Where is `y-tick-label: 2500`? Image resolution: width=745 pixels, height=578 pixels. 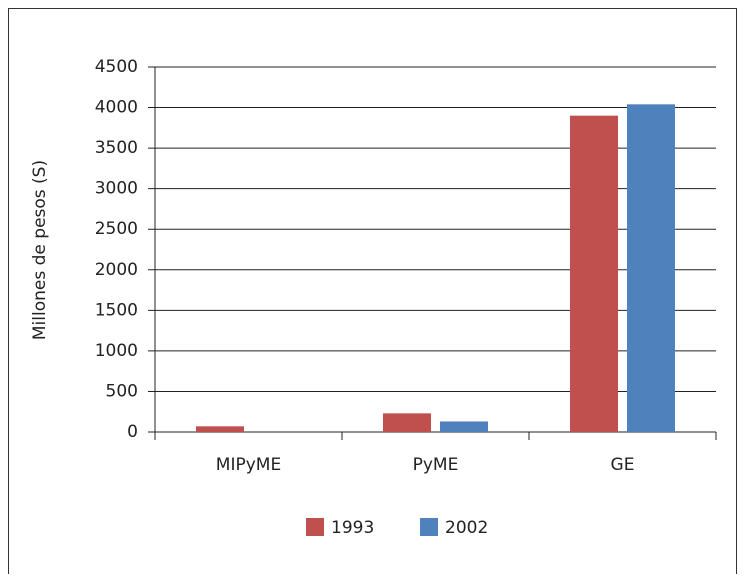
y-tick-label: 2500 is located at coordinates (116, 229).